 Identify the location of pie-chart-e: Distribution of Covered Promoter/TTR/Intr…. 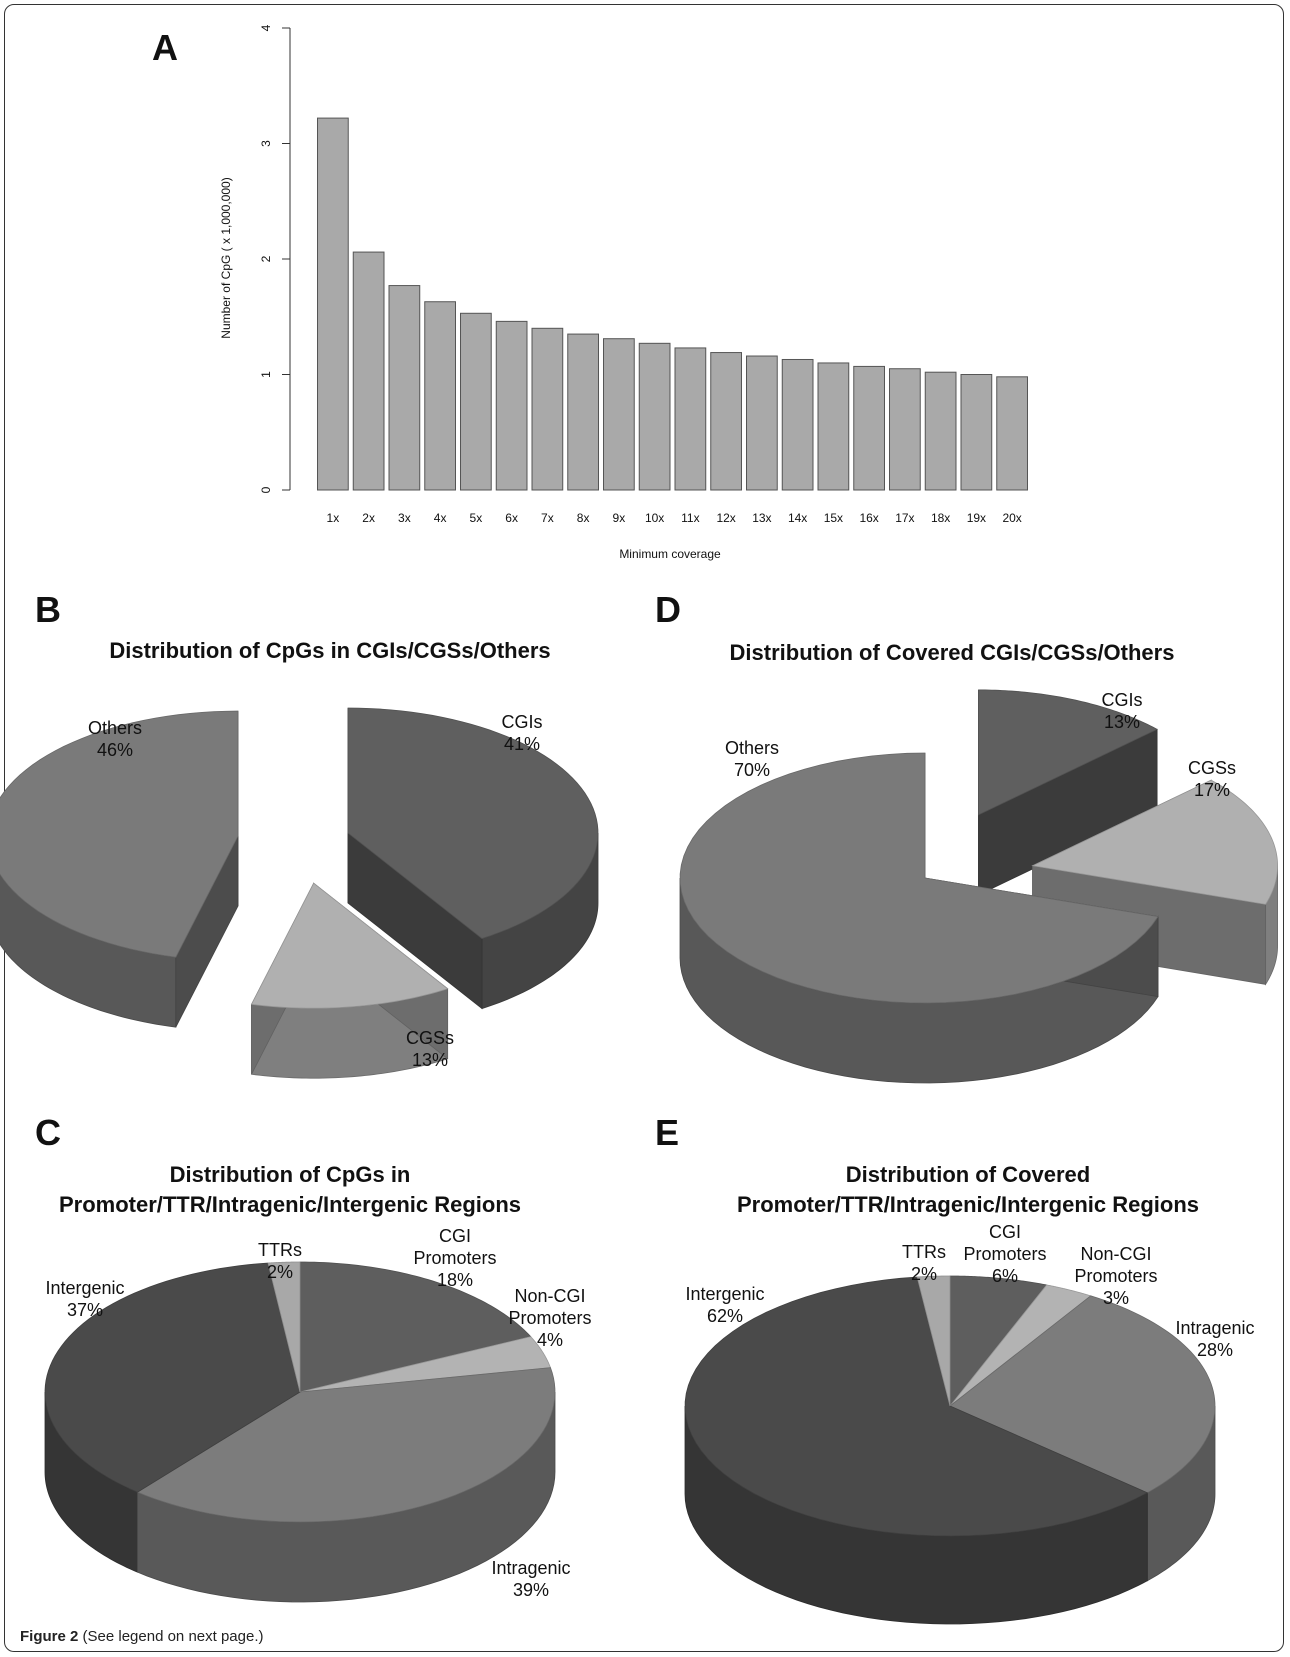
(969, 1393).